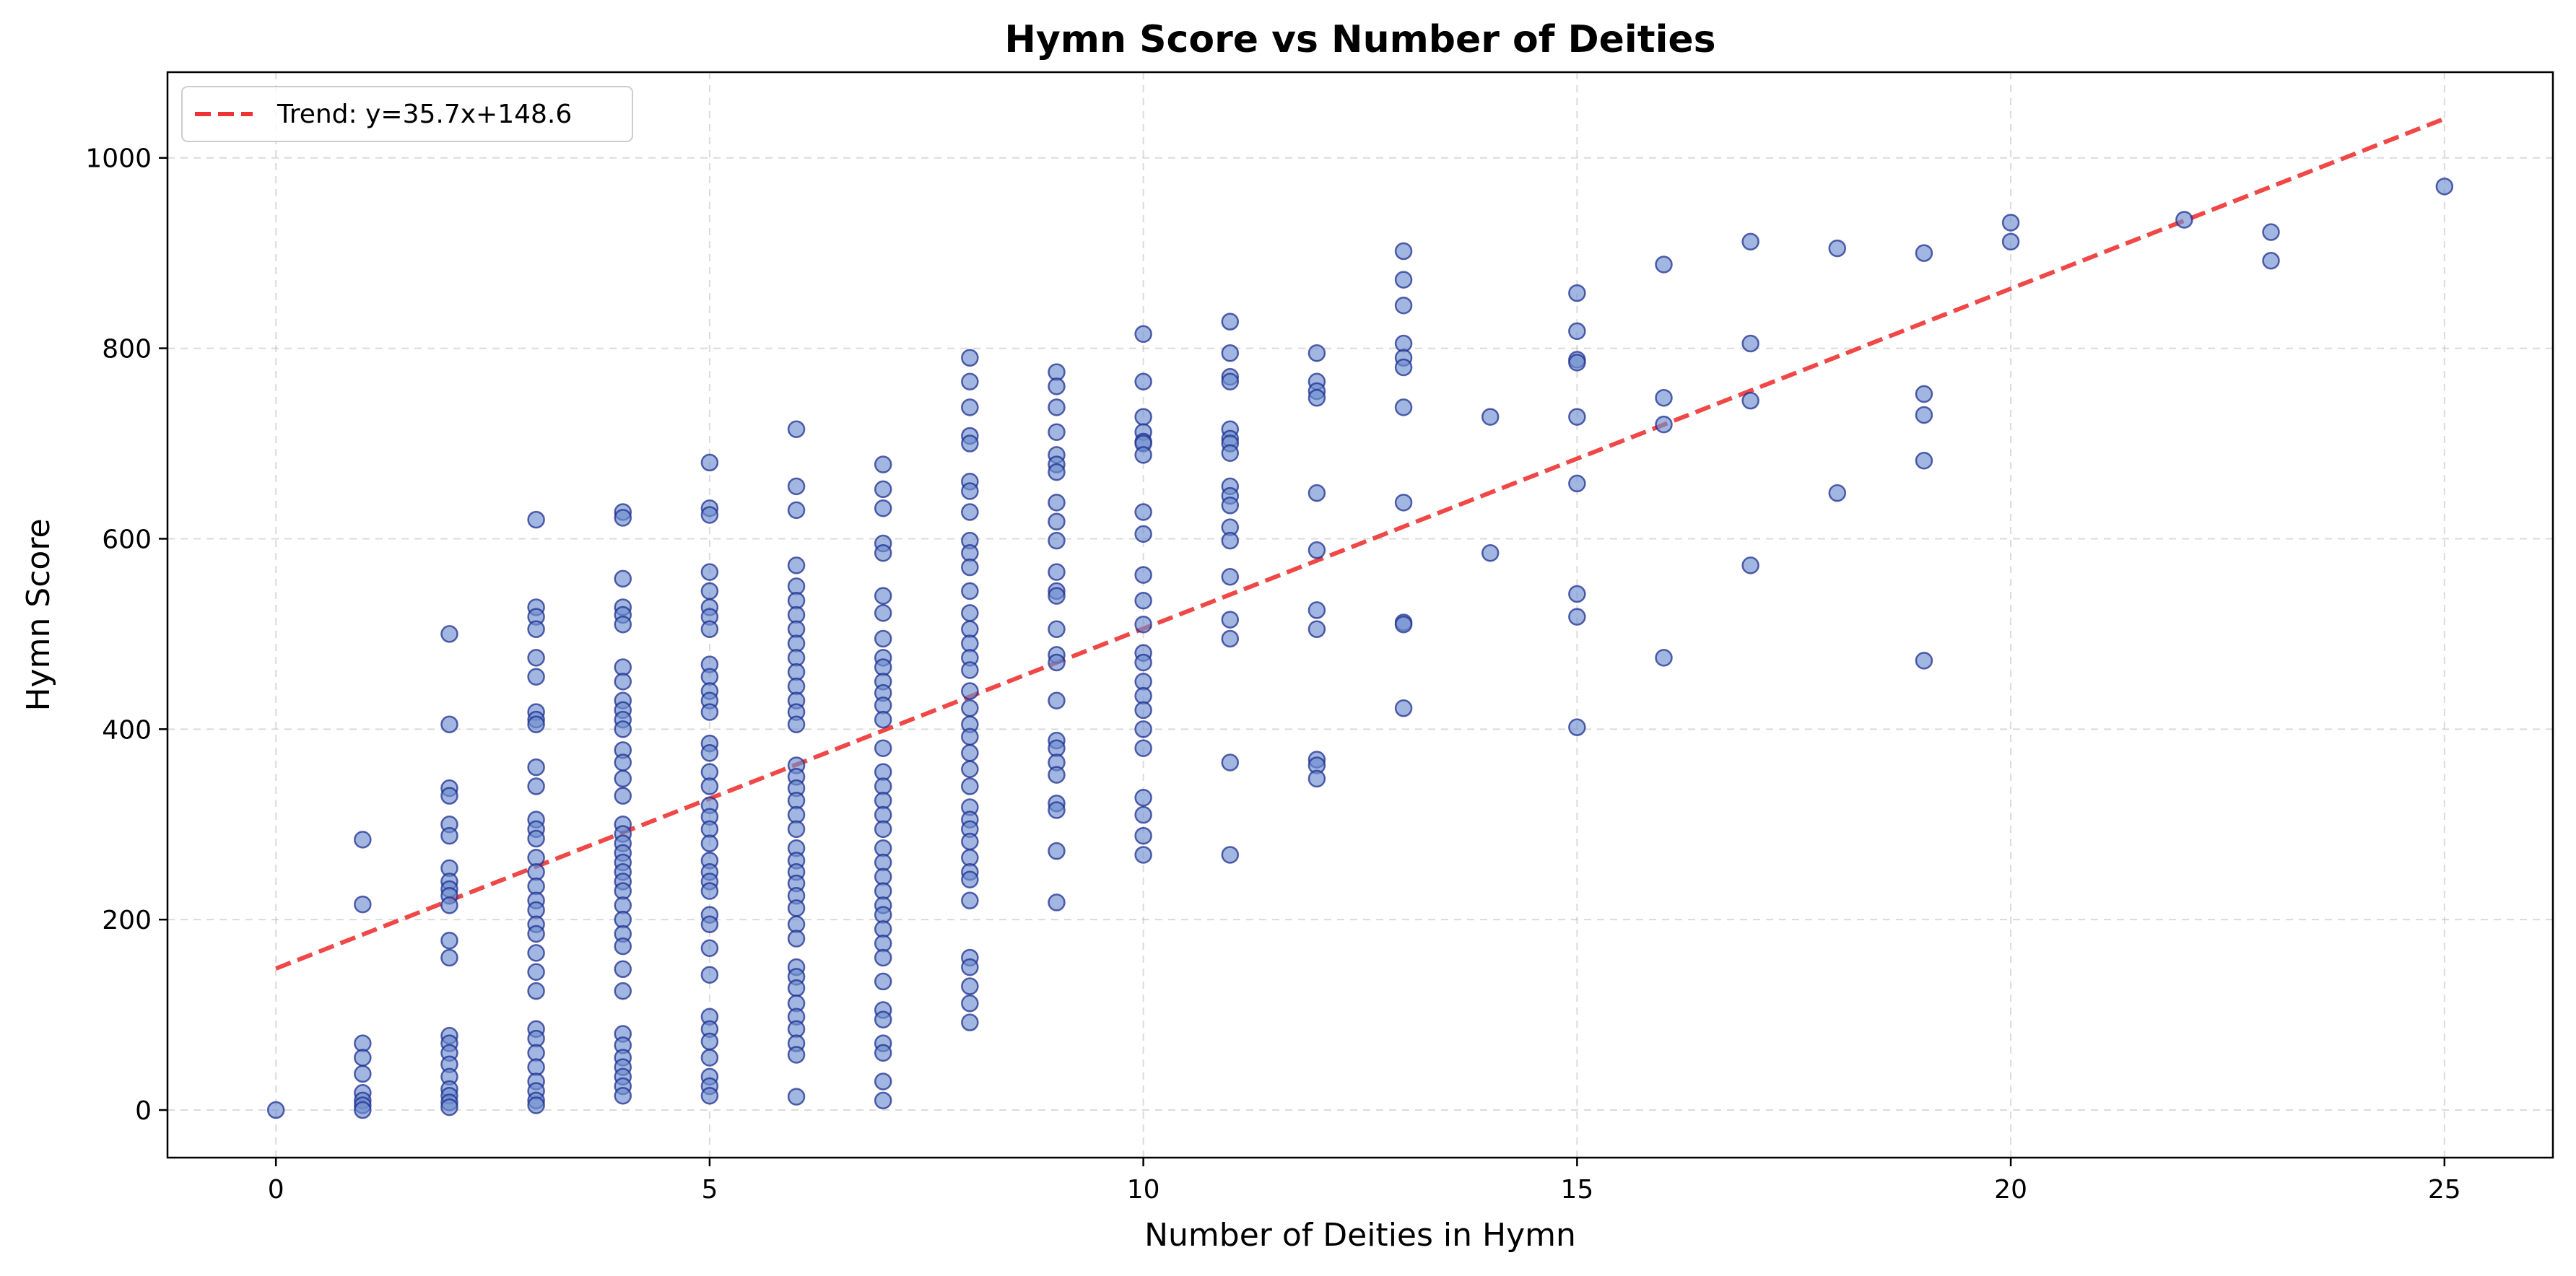 This screenshot has height=1276, width=2576. What do you see at coordinates (1359, 39) in the screenshot?
I see `chart-title: Hymn Score vs Number of Deities` at bounding box center [1359, 39].